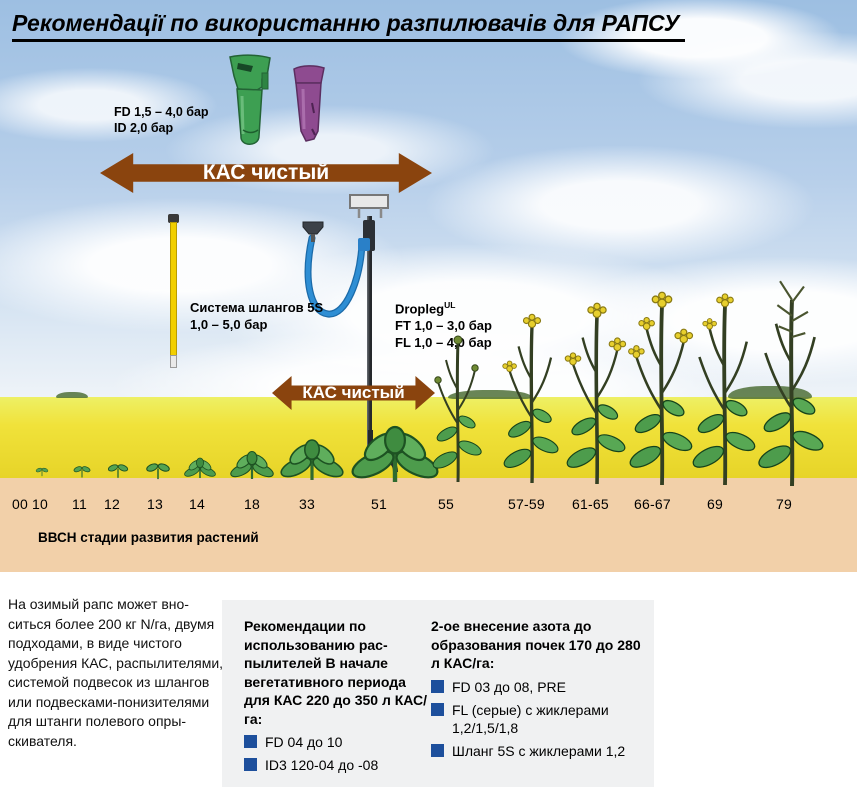 This screenshot has height=787, width=857. What do you see at coordinates (304, 742) in the screenshot?
I see `bullet-text: FD 04 до 10` at bounding box center [304, 742].